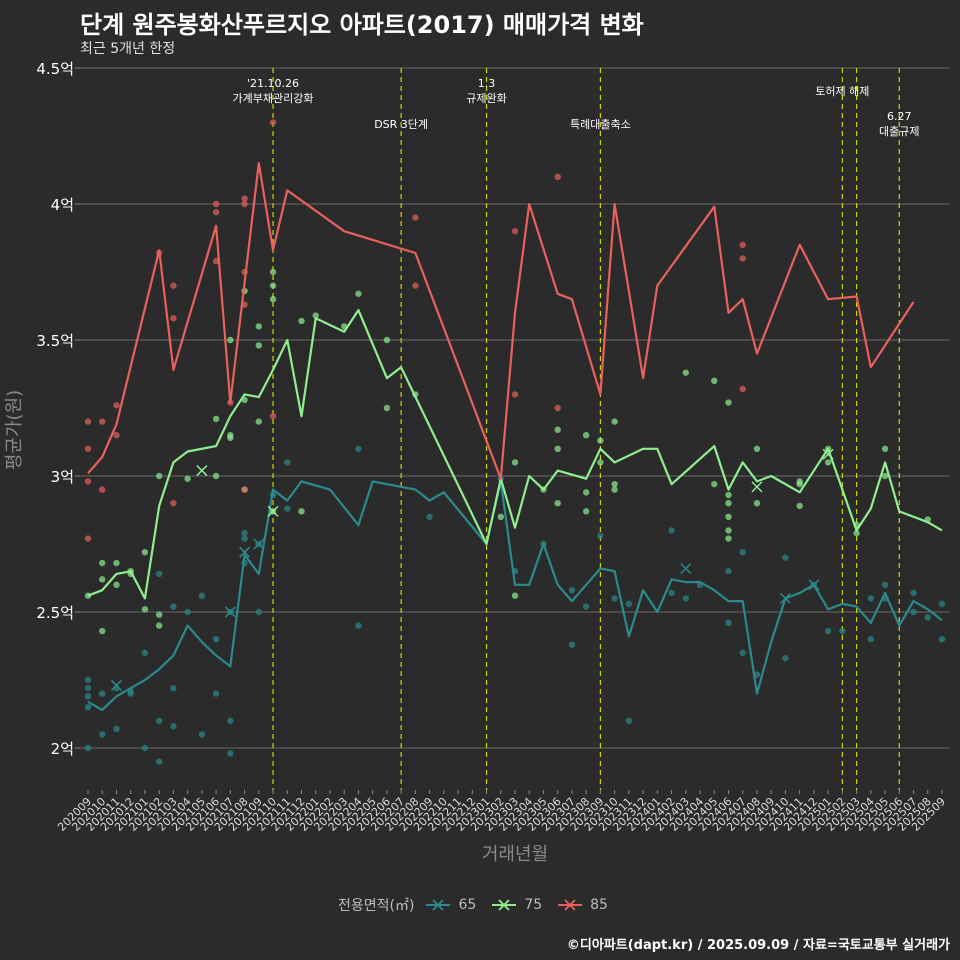  I want to click on y-tick-label: 4억, so click(62, 205).